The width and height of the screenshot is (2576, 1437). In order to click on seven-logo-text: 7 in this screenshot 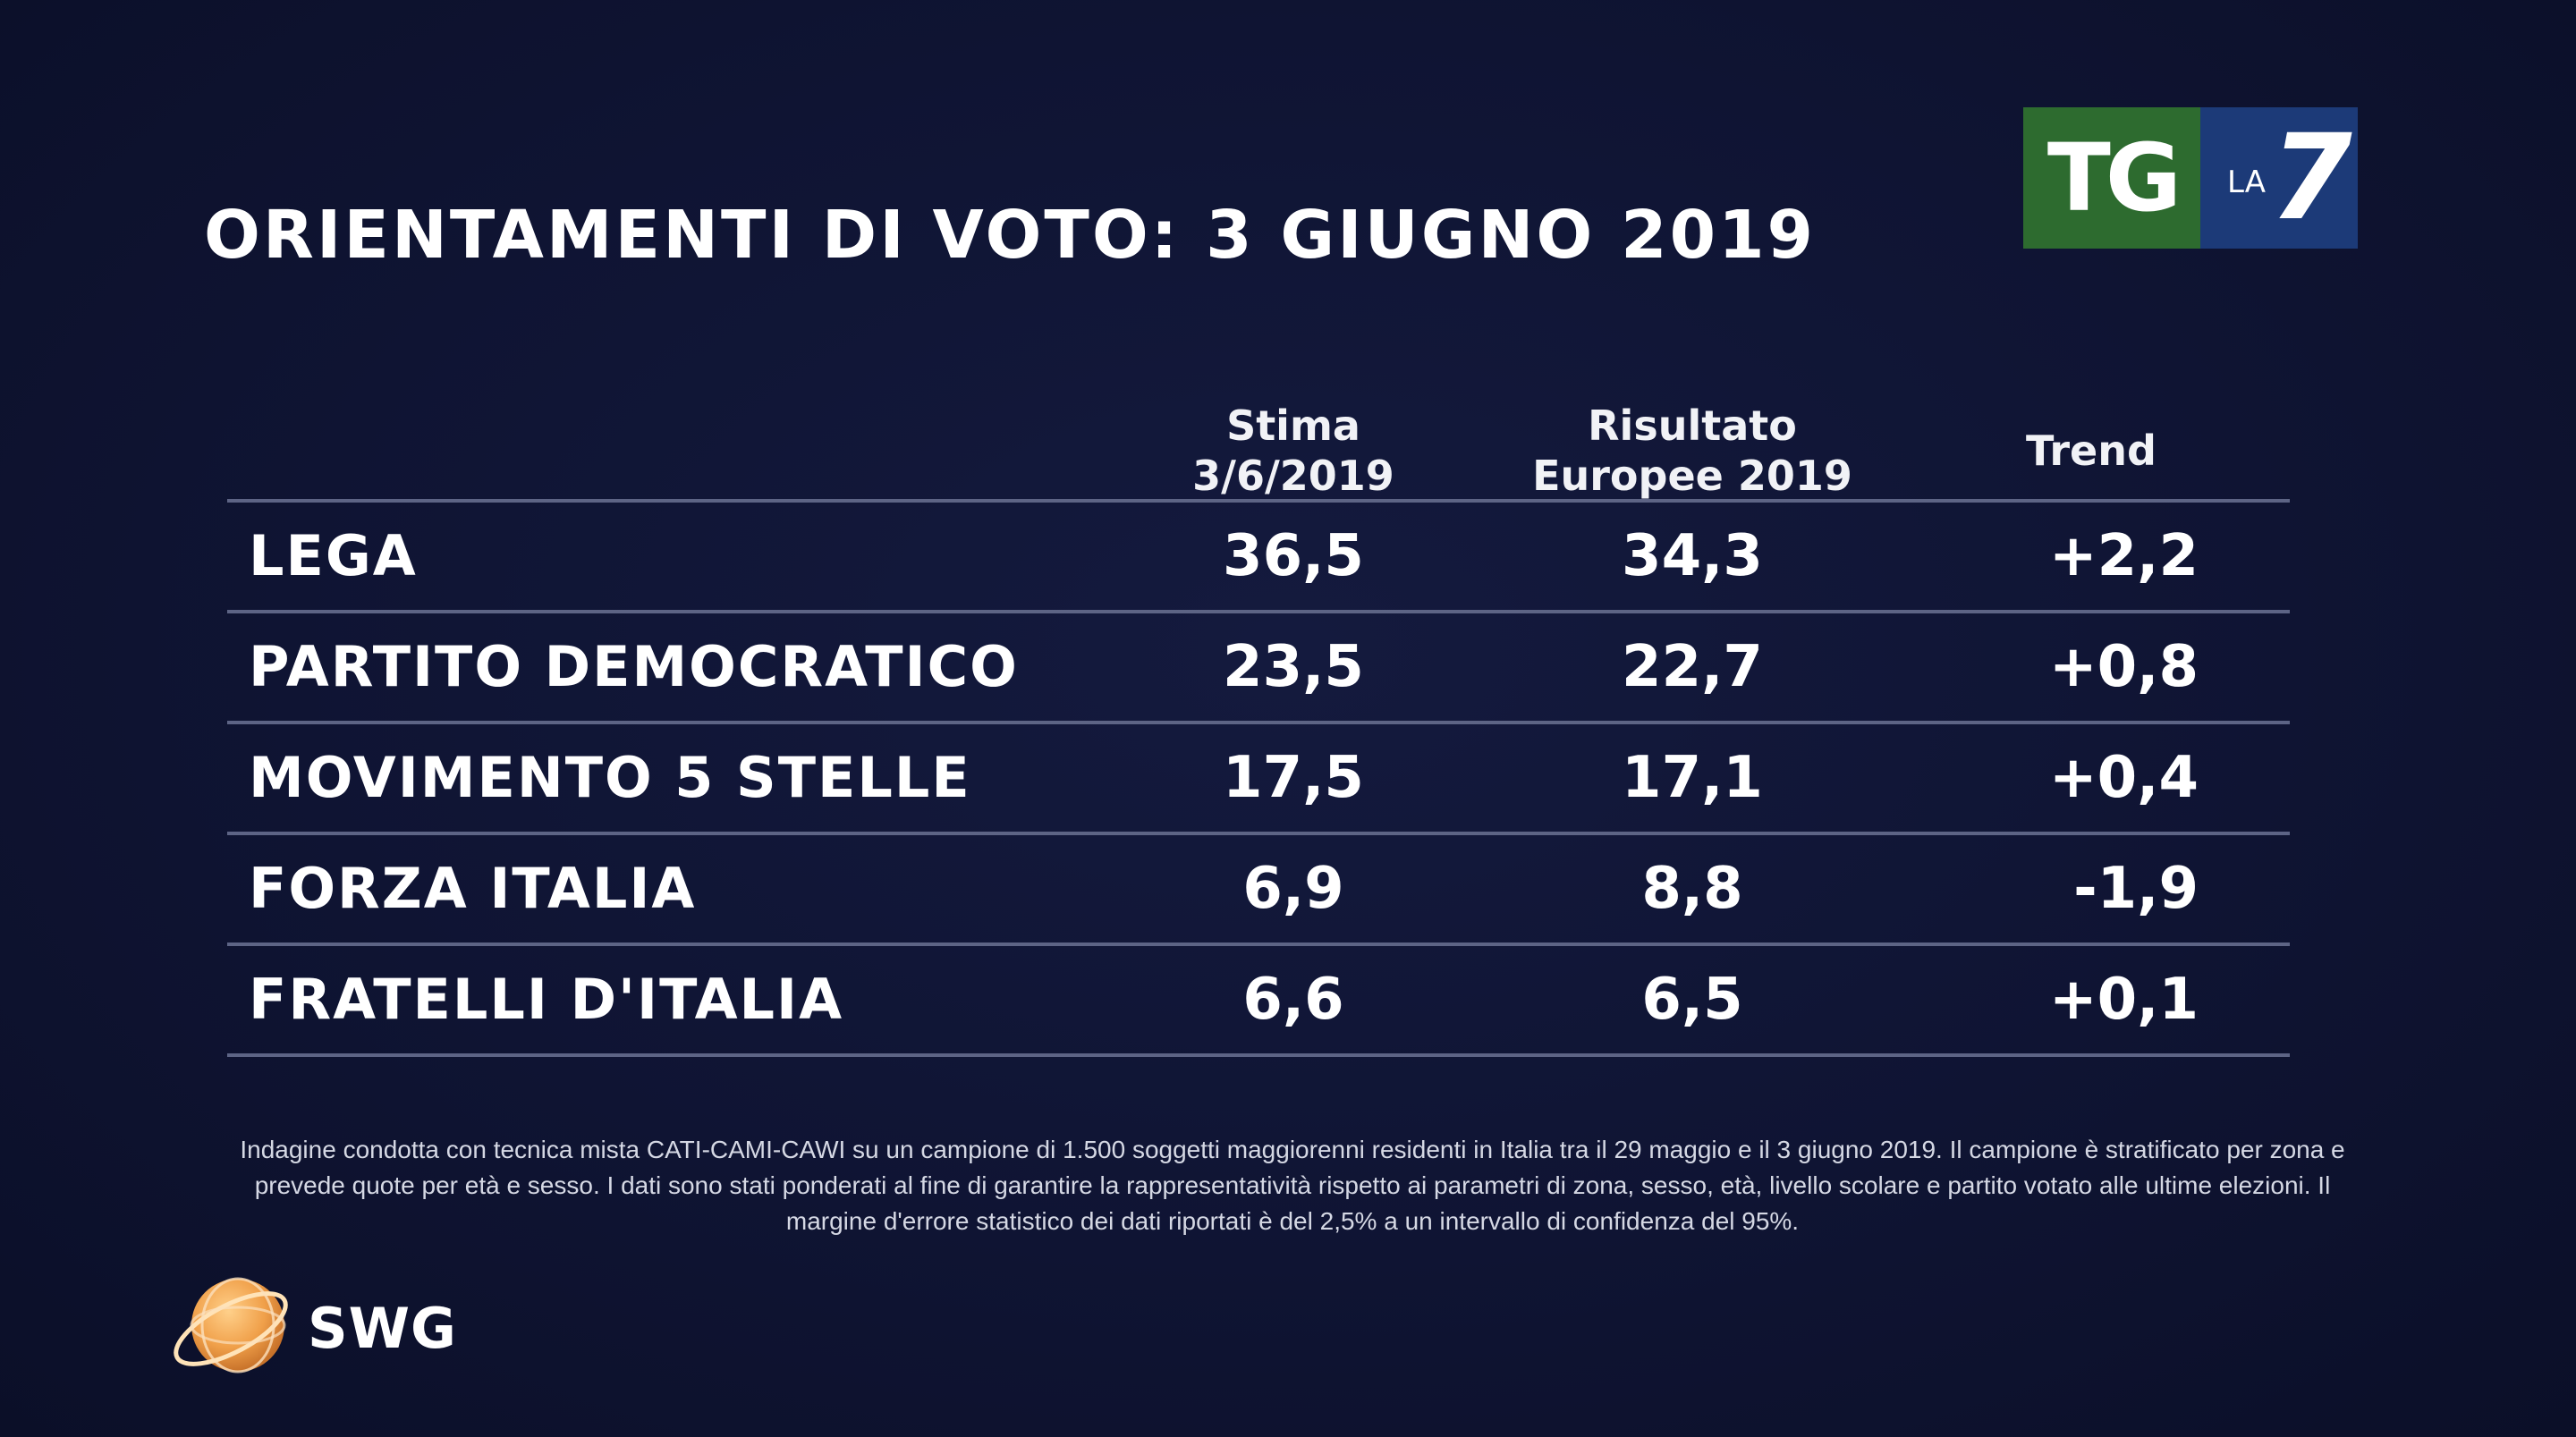, I will do `click(2311, 178)`.